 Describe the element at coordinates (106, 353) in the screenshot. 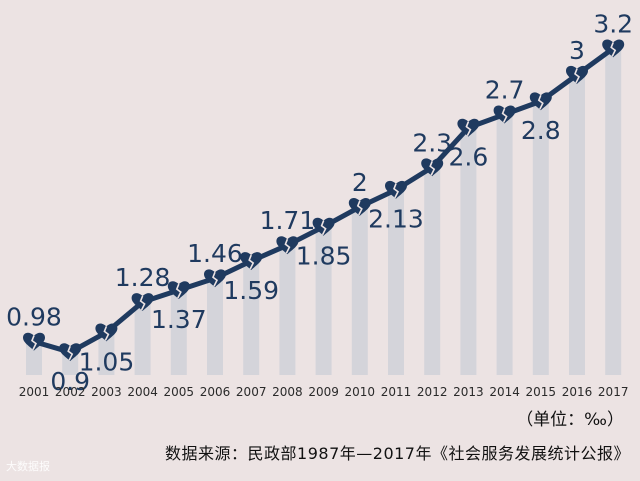

I see `bar-2003` at that location.